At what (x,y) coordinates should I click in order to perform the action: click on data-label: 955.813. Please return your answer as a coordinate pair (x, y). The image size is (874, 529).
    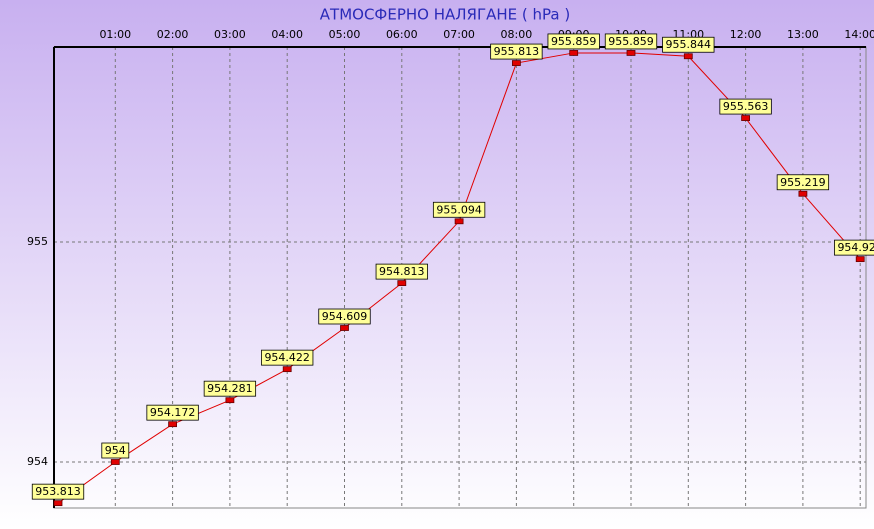
    Looking at the image, I should click on (517, 51).